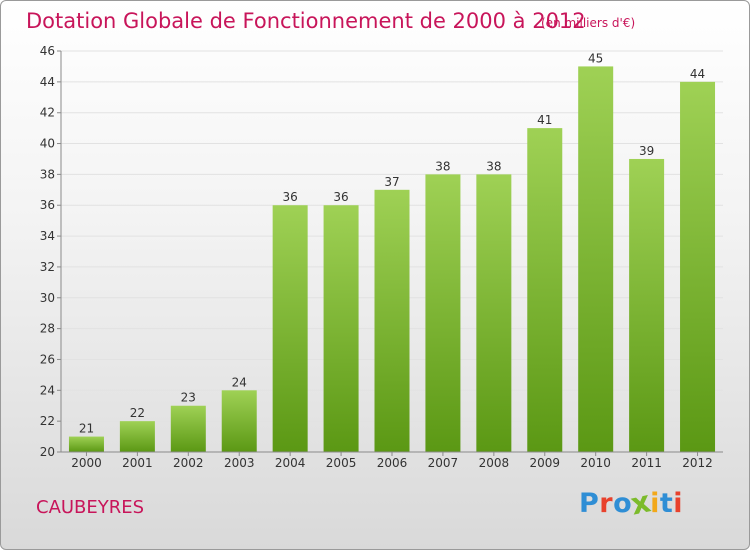 Image resolution: width=750 pixels, height=550 pixels. I want to click on x-tick-label-2004: 2004, so click(290, 463).